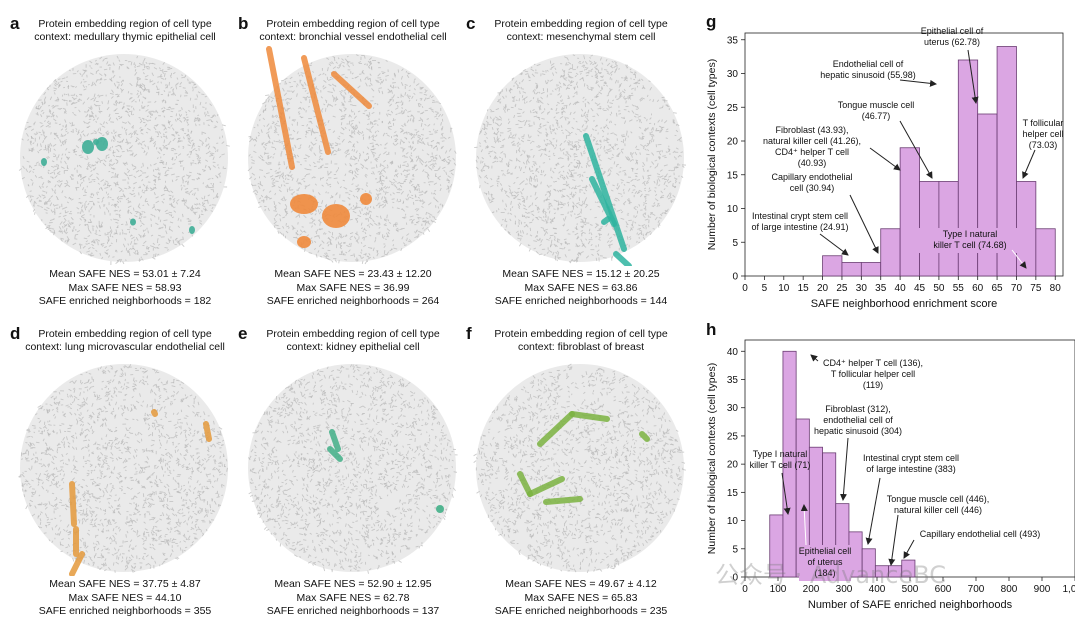  Describe the element at coordinates (1056, 288) in the screenshot. I see `x-tick-label: 80` at that location.